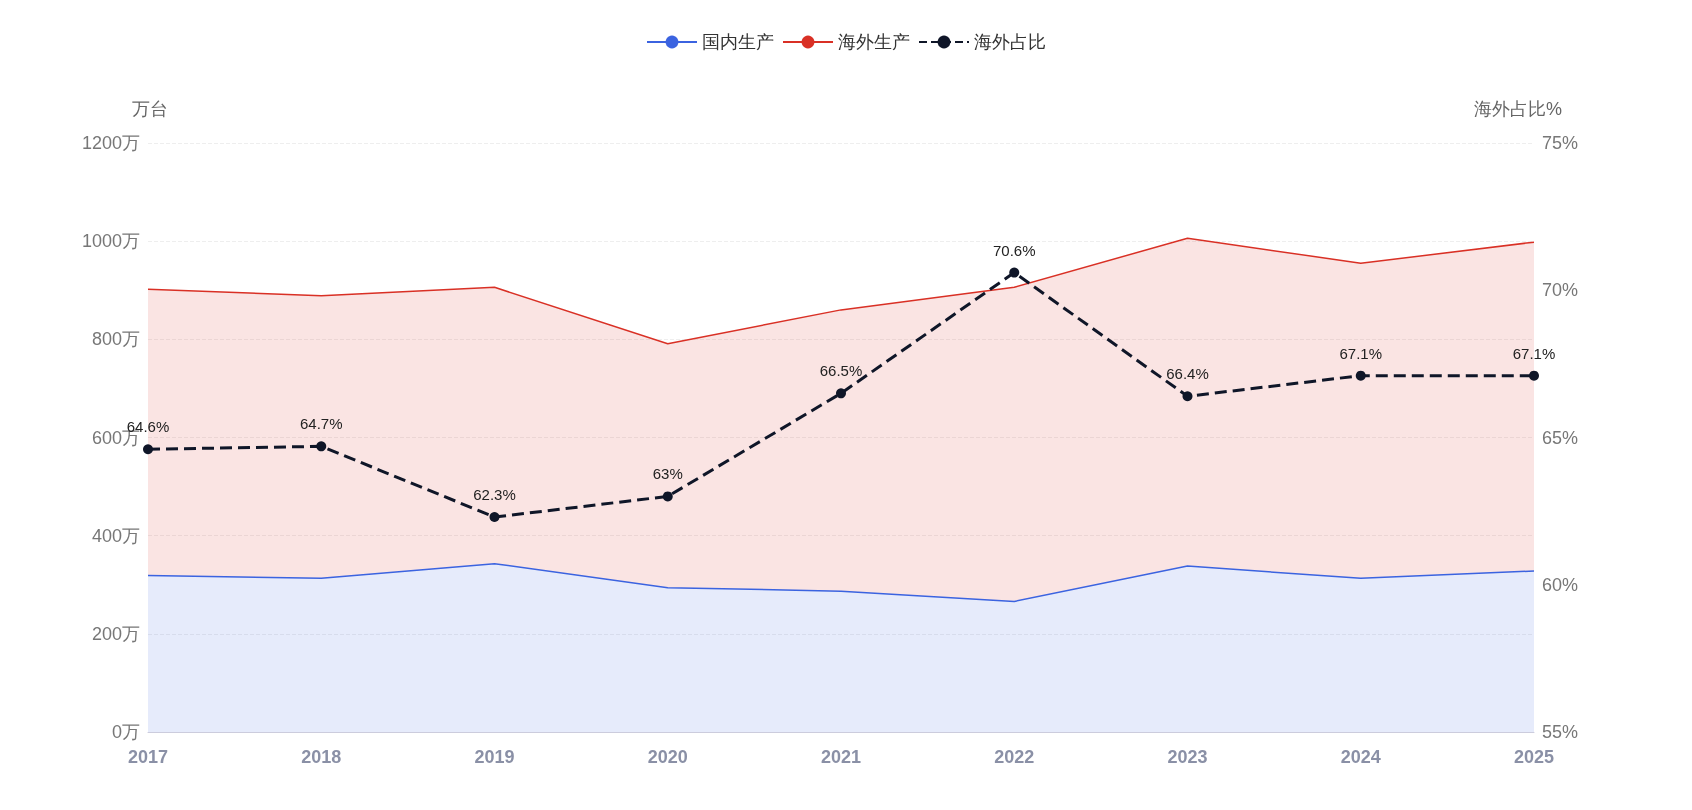 Image resolution: width=1692 pixels, height=810 pixels. I want to click on x-tick-label: 2017, so click(148, 757).